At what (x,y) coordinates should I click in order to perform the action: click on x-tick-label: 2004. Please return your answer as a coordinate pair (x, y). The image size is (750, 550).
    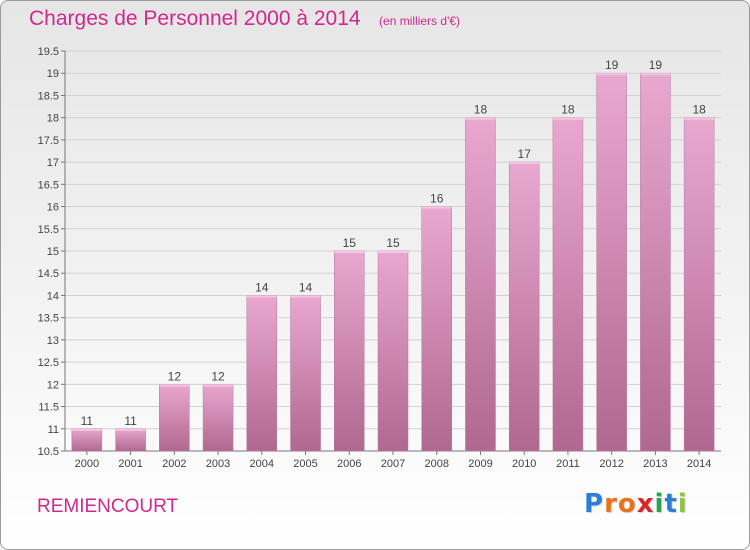
    Looking at the image, I should click on (262, 464).